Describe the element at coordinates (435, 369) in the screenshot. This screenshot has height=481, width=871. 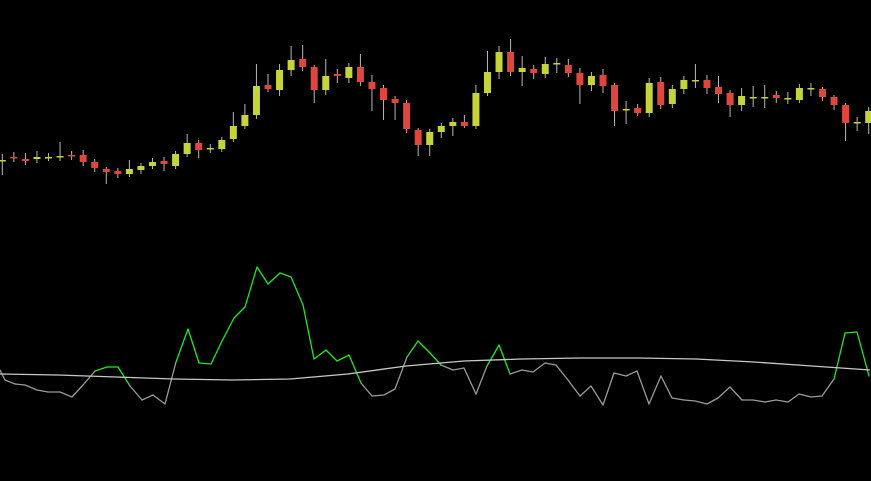
I see `signal-line` at that location.